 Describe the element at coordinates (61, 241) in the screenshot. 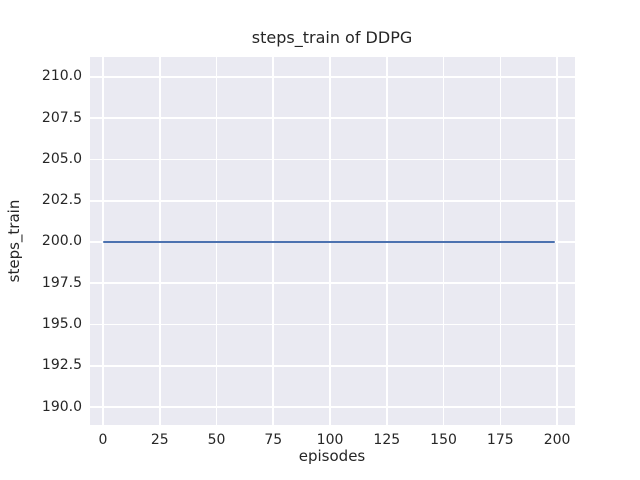

I see `y-tick-label: 200.0` at that location.